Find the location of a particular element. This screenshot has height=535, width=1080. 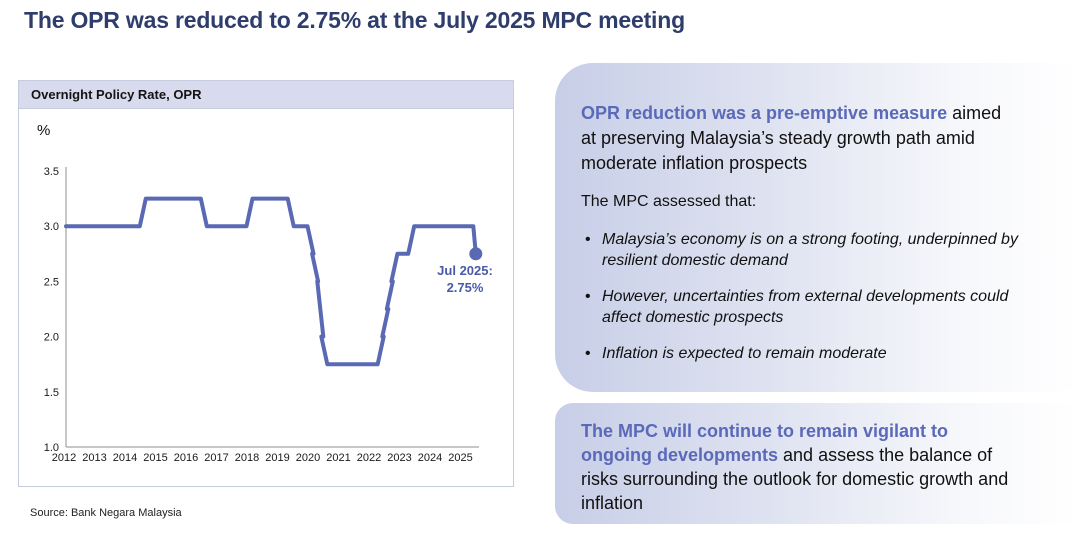

chart-annotation: Jul 2025: 2.75% is located at coordinates (465, 279).